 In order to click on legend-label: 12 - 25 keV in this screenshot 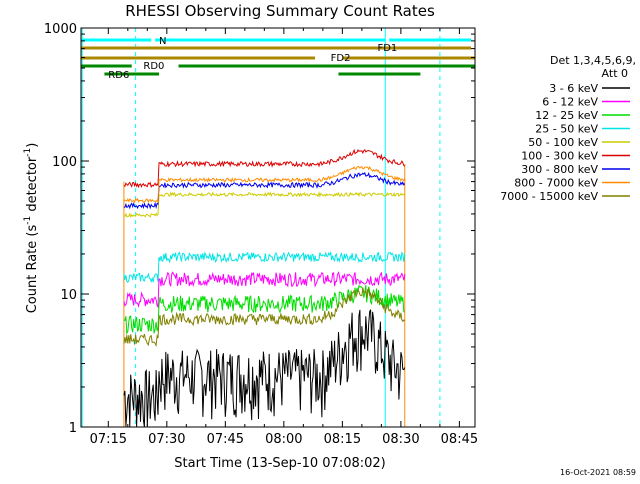, I will do `click(566, 115)`.